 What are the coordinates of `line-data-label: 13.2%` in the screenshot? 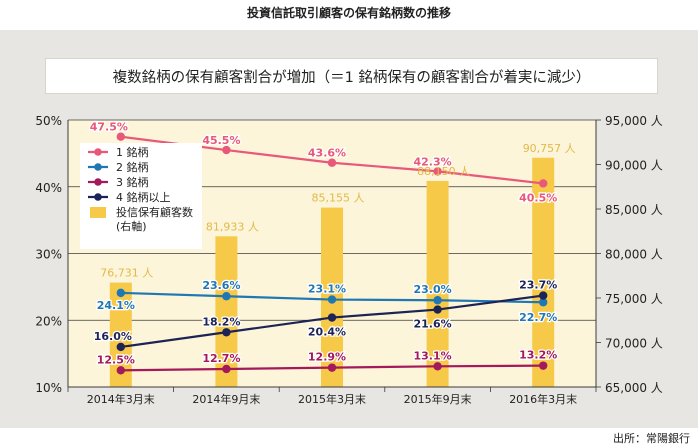 It's located at (538, 355).